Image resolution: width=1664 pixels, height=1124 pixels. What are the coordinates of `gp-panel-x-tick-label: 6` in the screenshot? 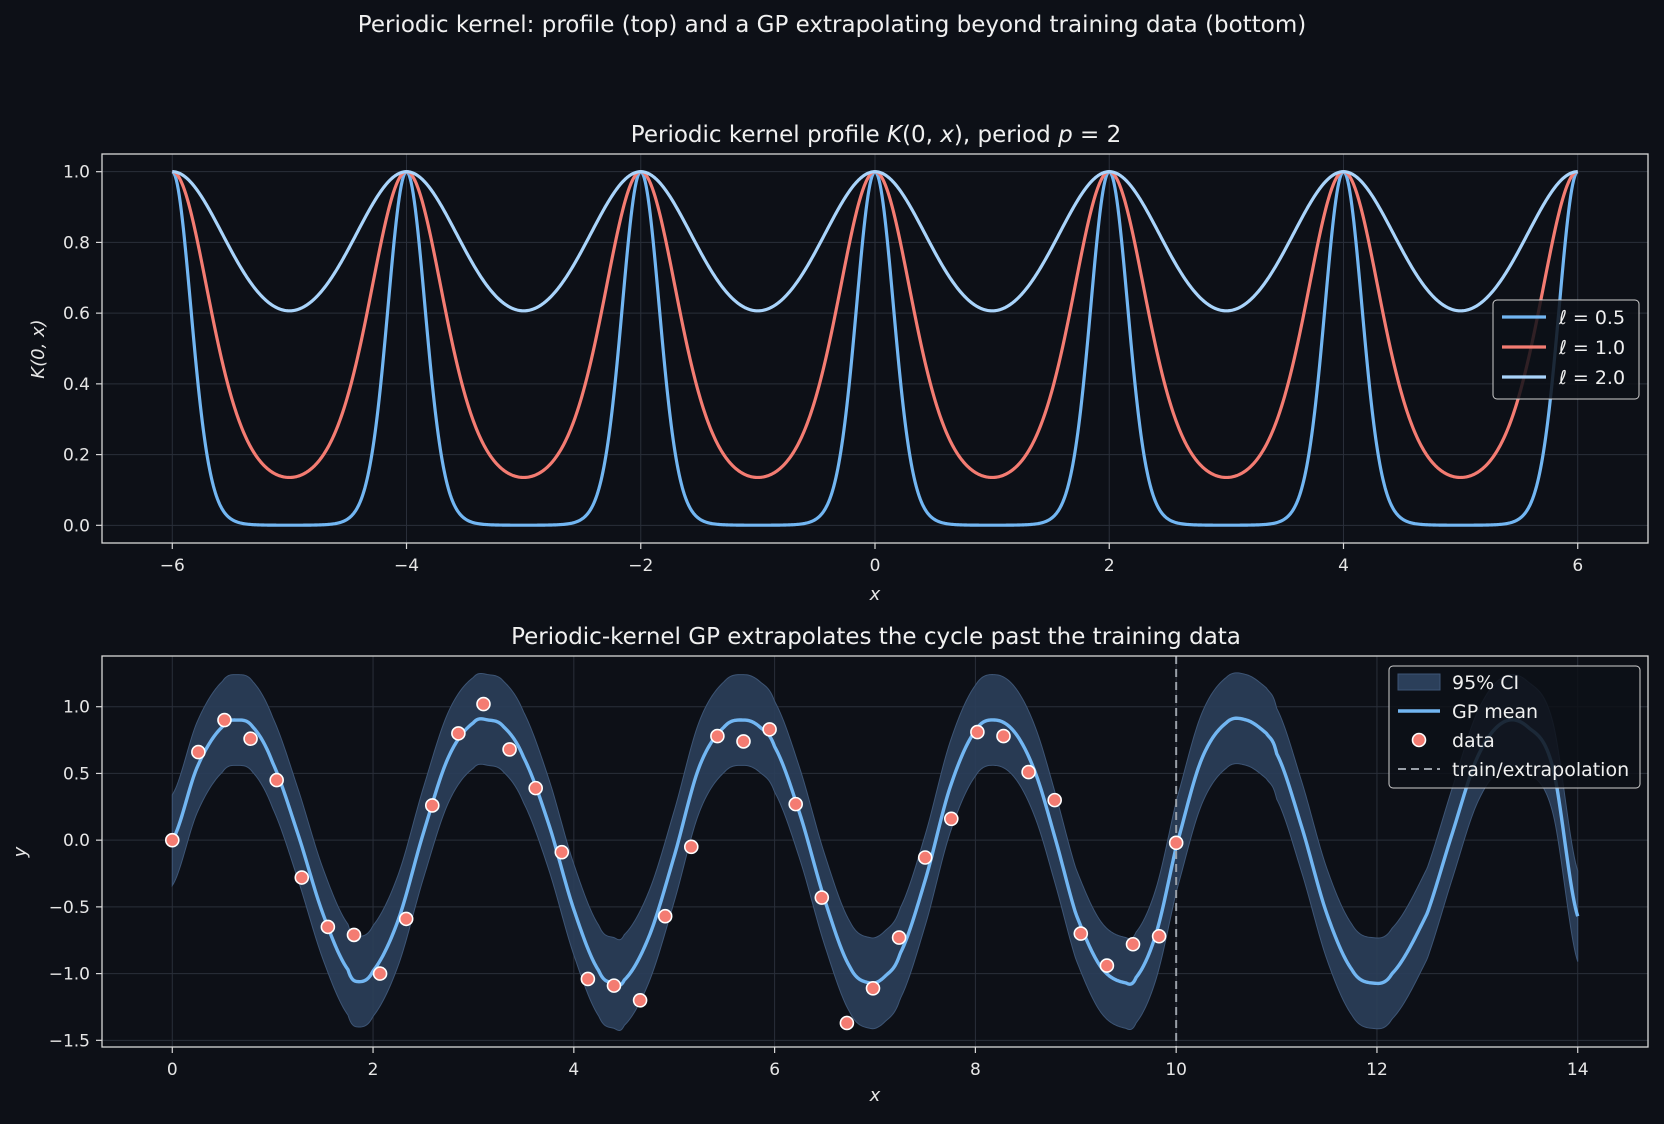 It's located at (774, 1070).